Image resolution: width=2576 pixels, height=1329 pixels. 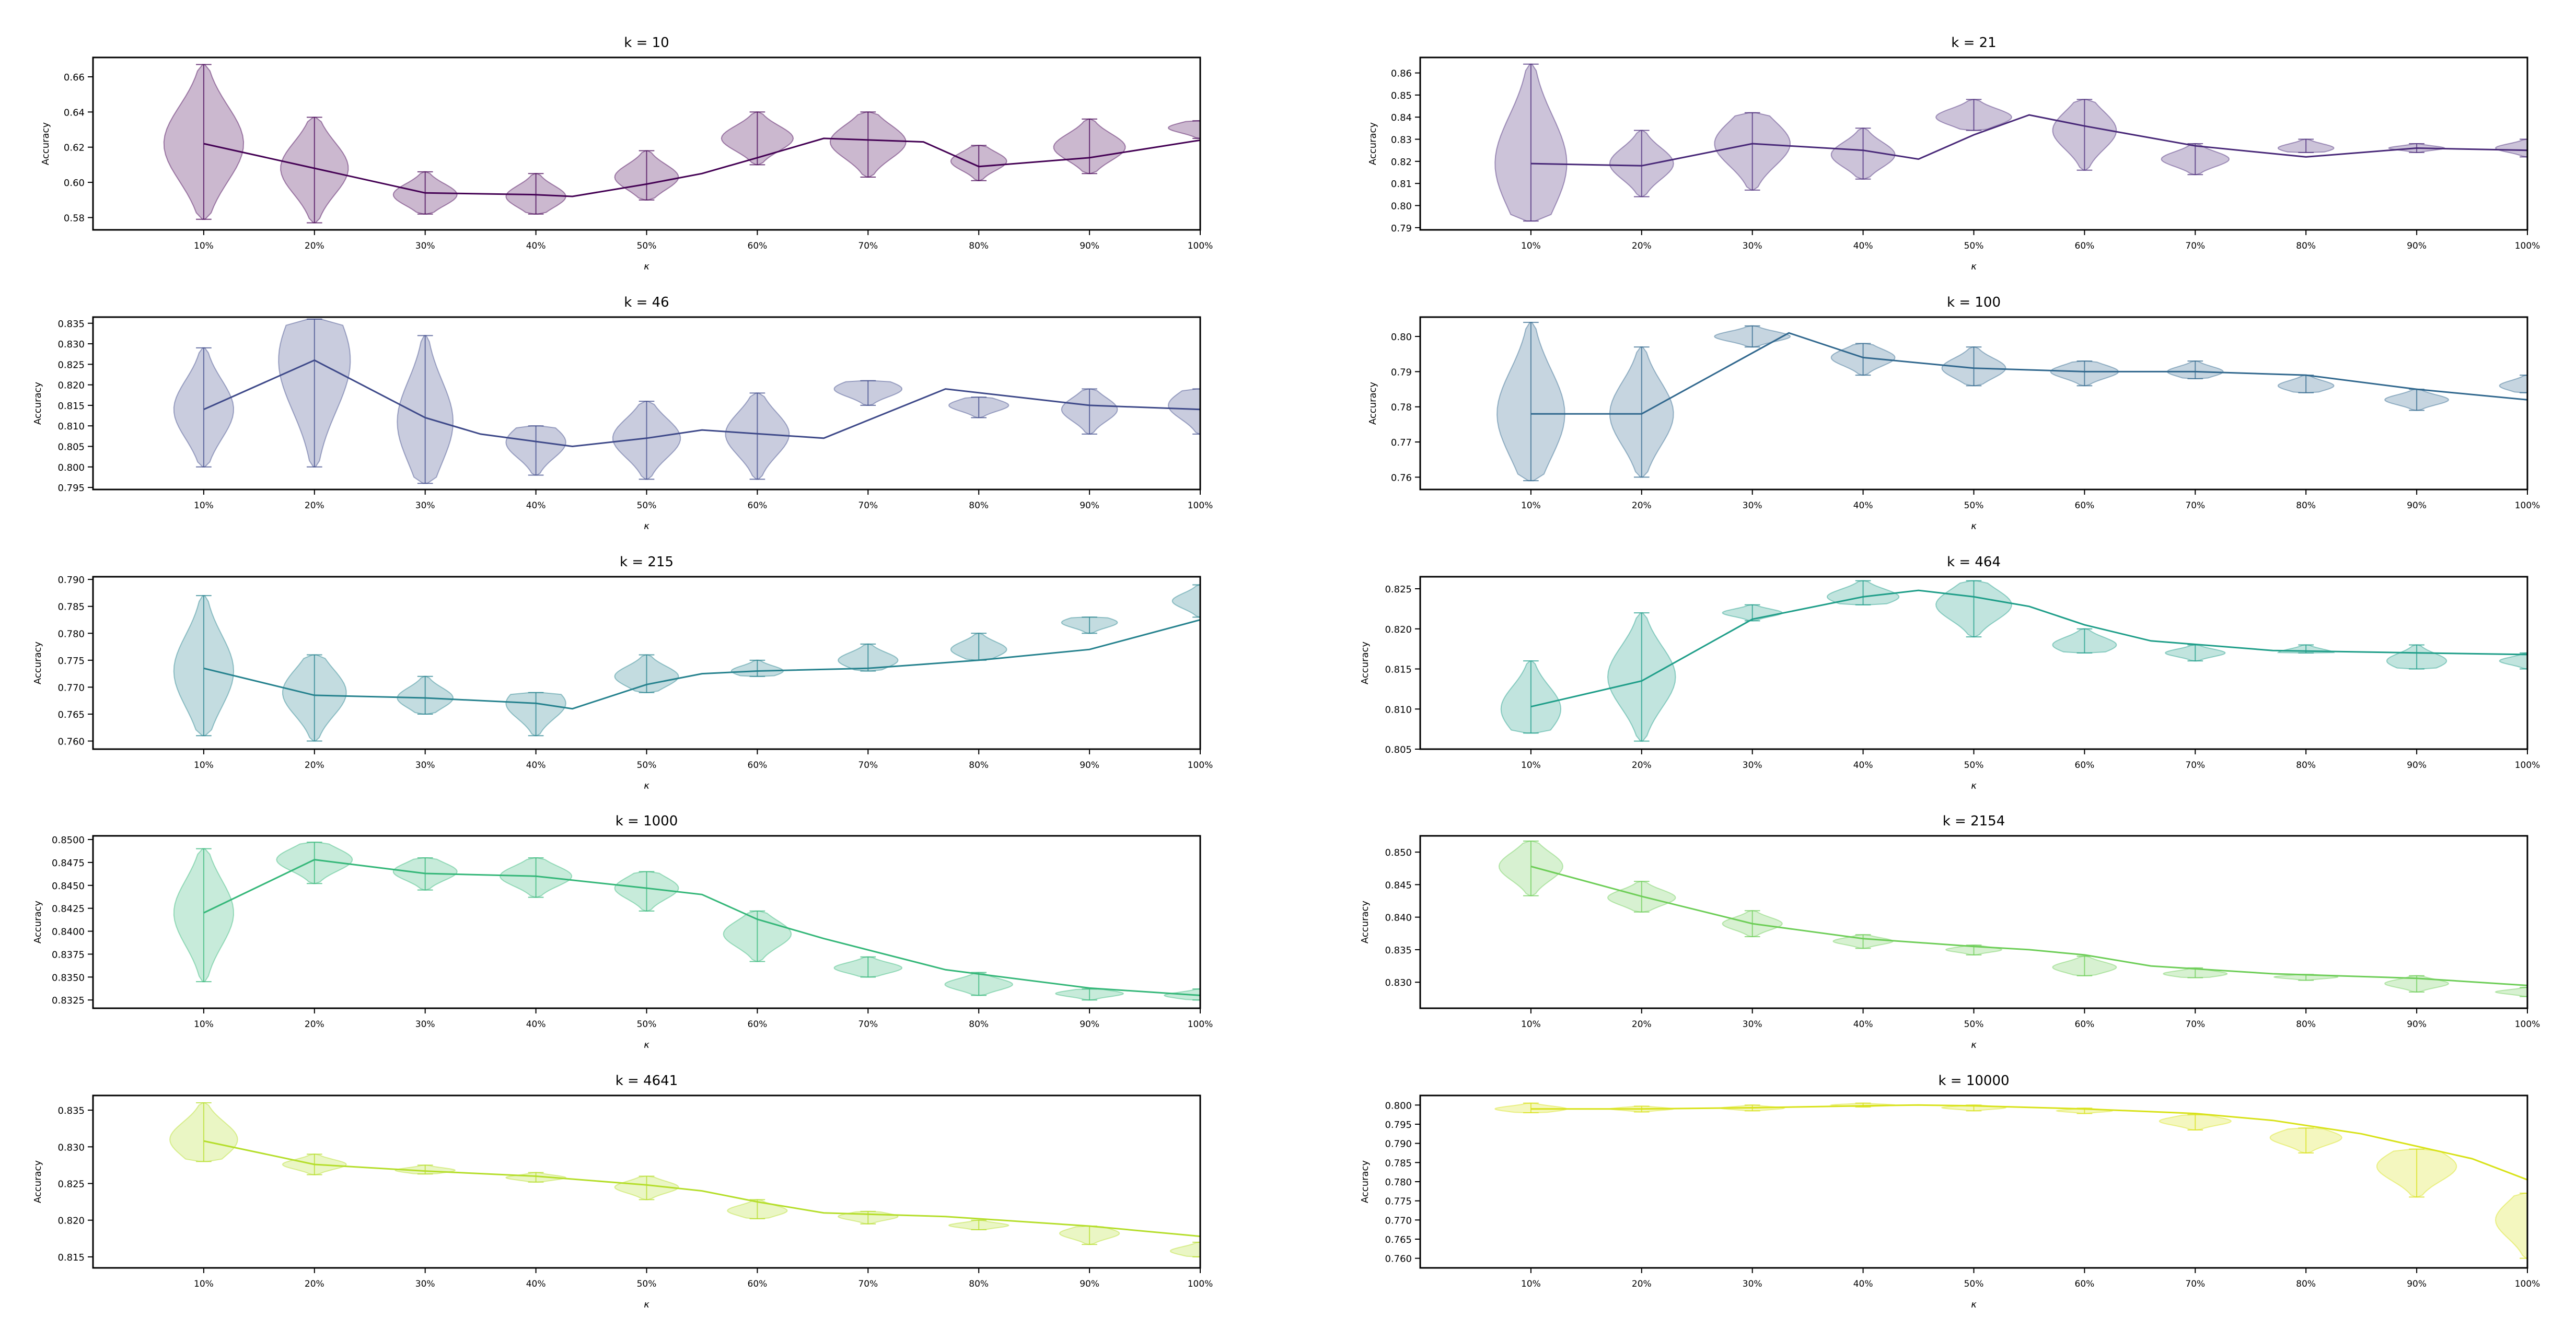 I want to click on subplot-title: k = 215, so click(x=647, y=562).